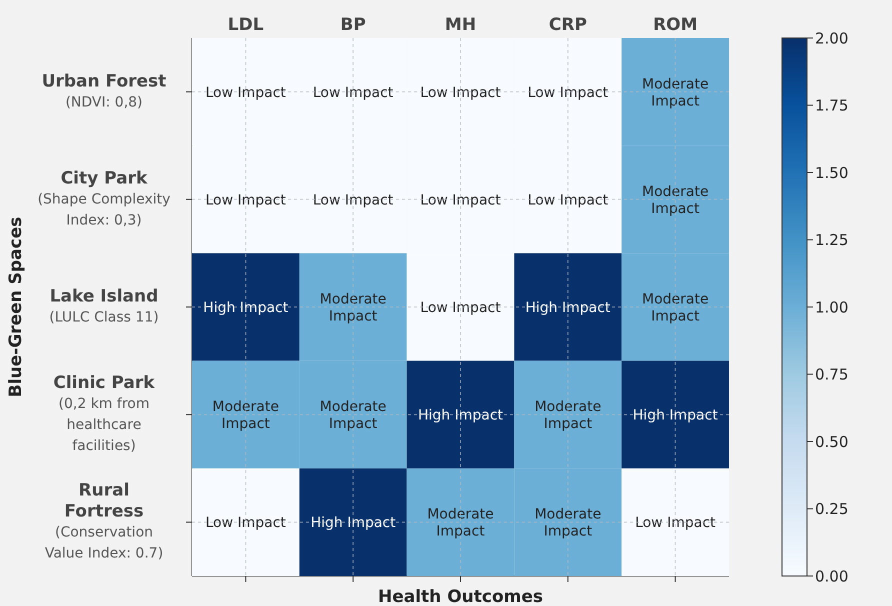 This screenshot has width=892, height=606. I want to click on color-bar-label: 1.25, so click(831, 240).